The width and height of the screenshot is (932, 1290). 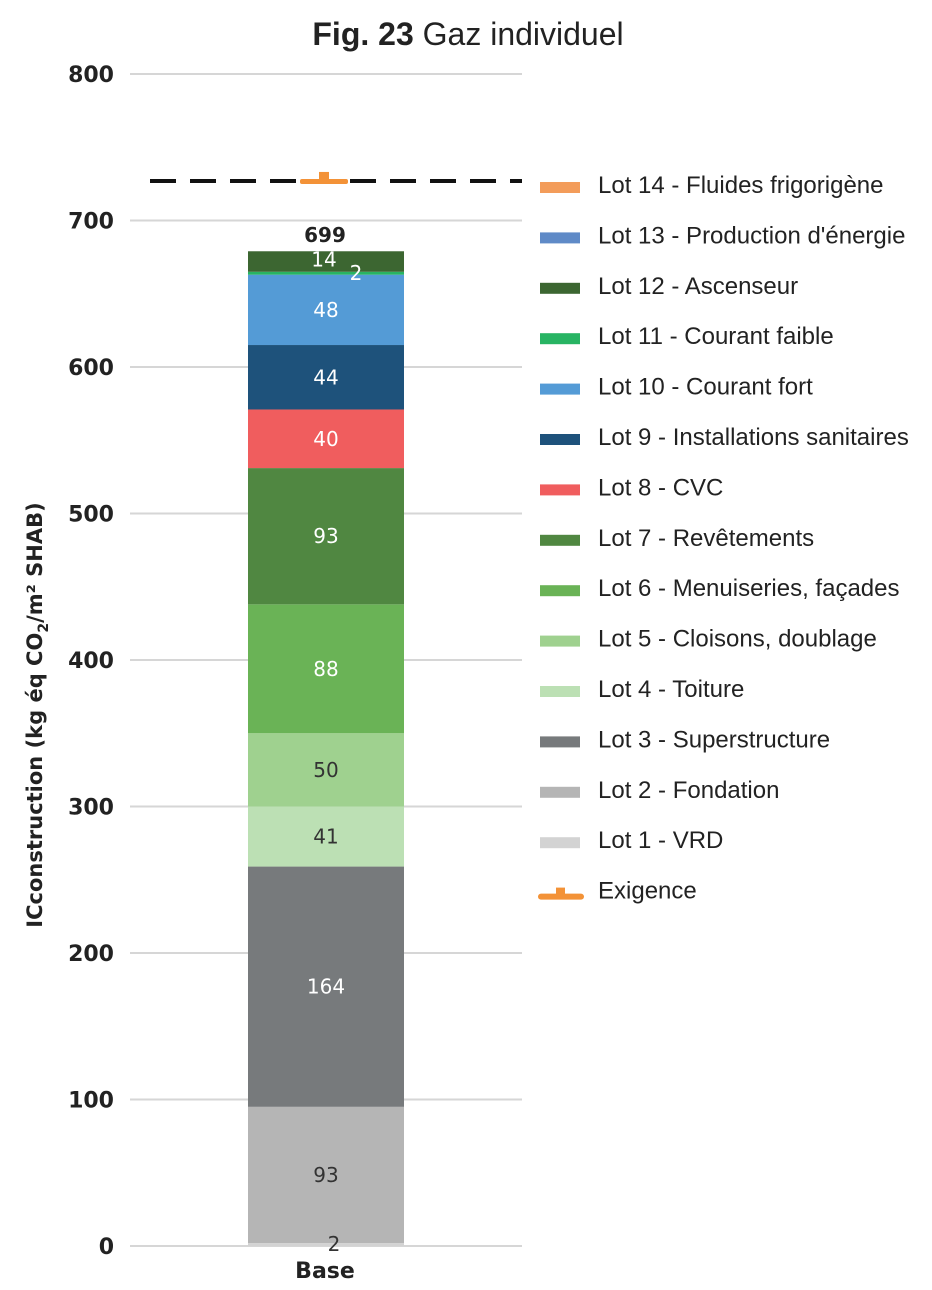 I want to click on legend-item: Lot 4 - Toiture, so click(x=642, y=689).